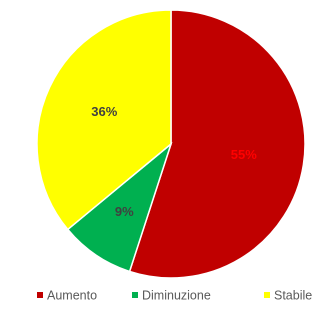 This screenshot has height=330, width=326. Describe the element at coordinates (293, 295) in the screenshot. I see `legend-label-stabile: Stabile` at that location.